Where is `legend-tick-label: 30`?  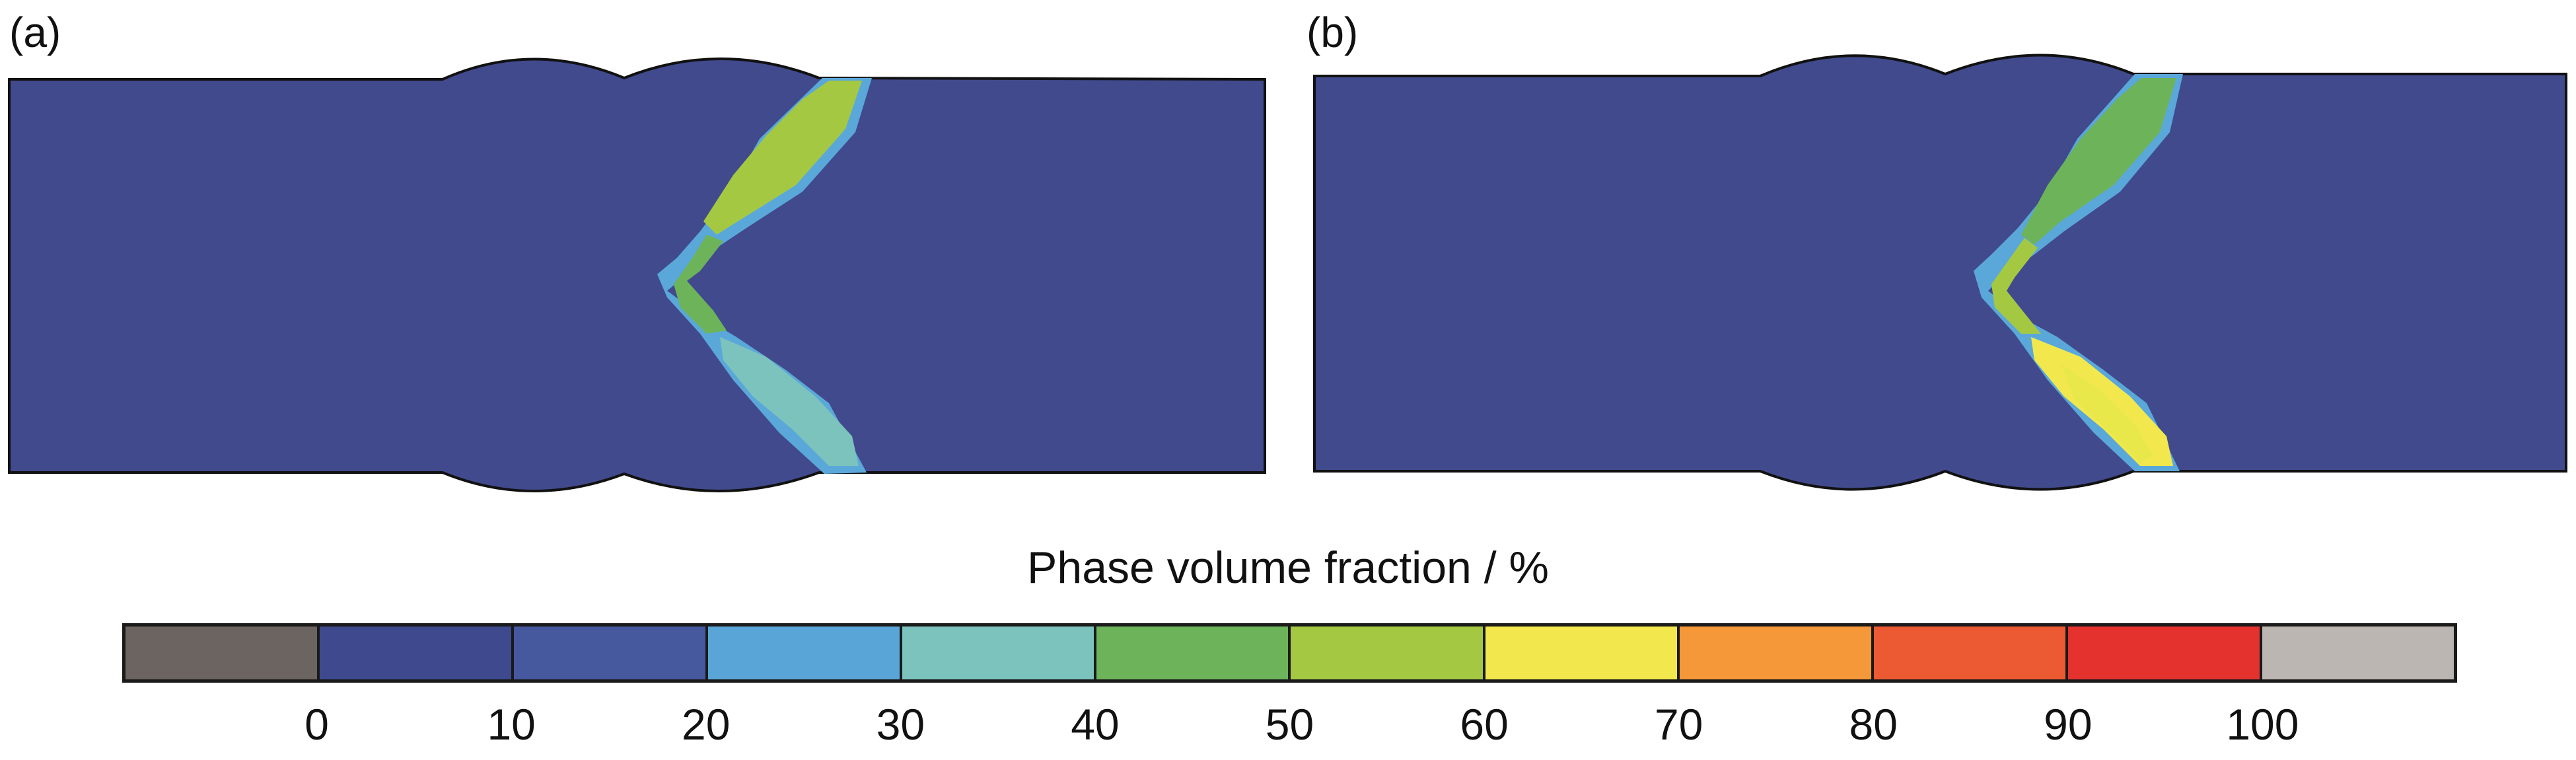 legend-tick-label: 30 is located at coordinates (900, 724).